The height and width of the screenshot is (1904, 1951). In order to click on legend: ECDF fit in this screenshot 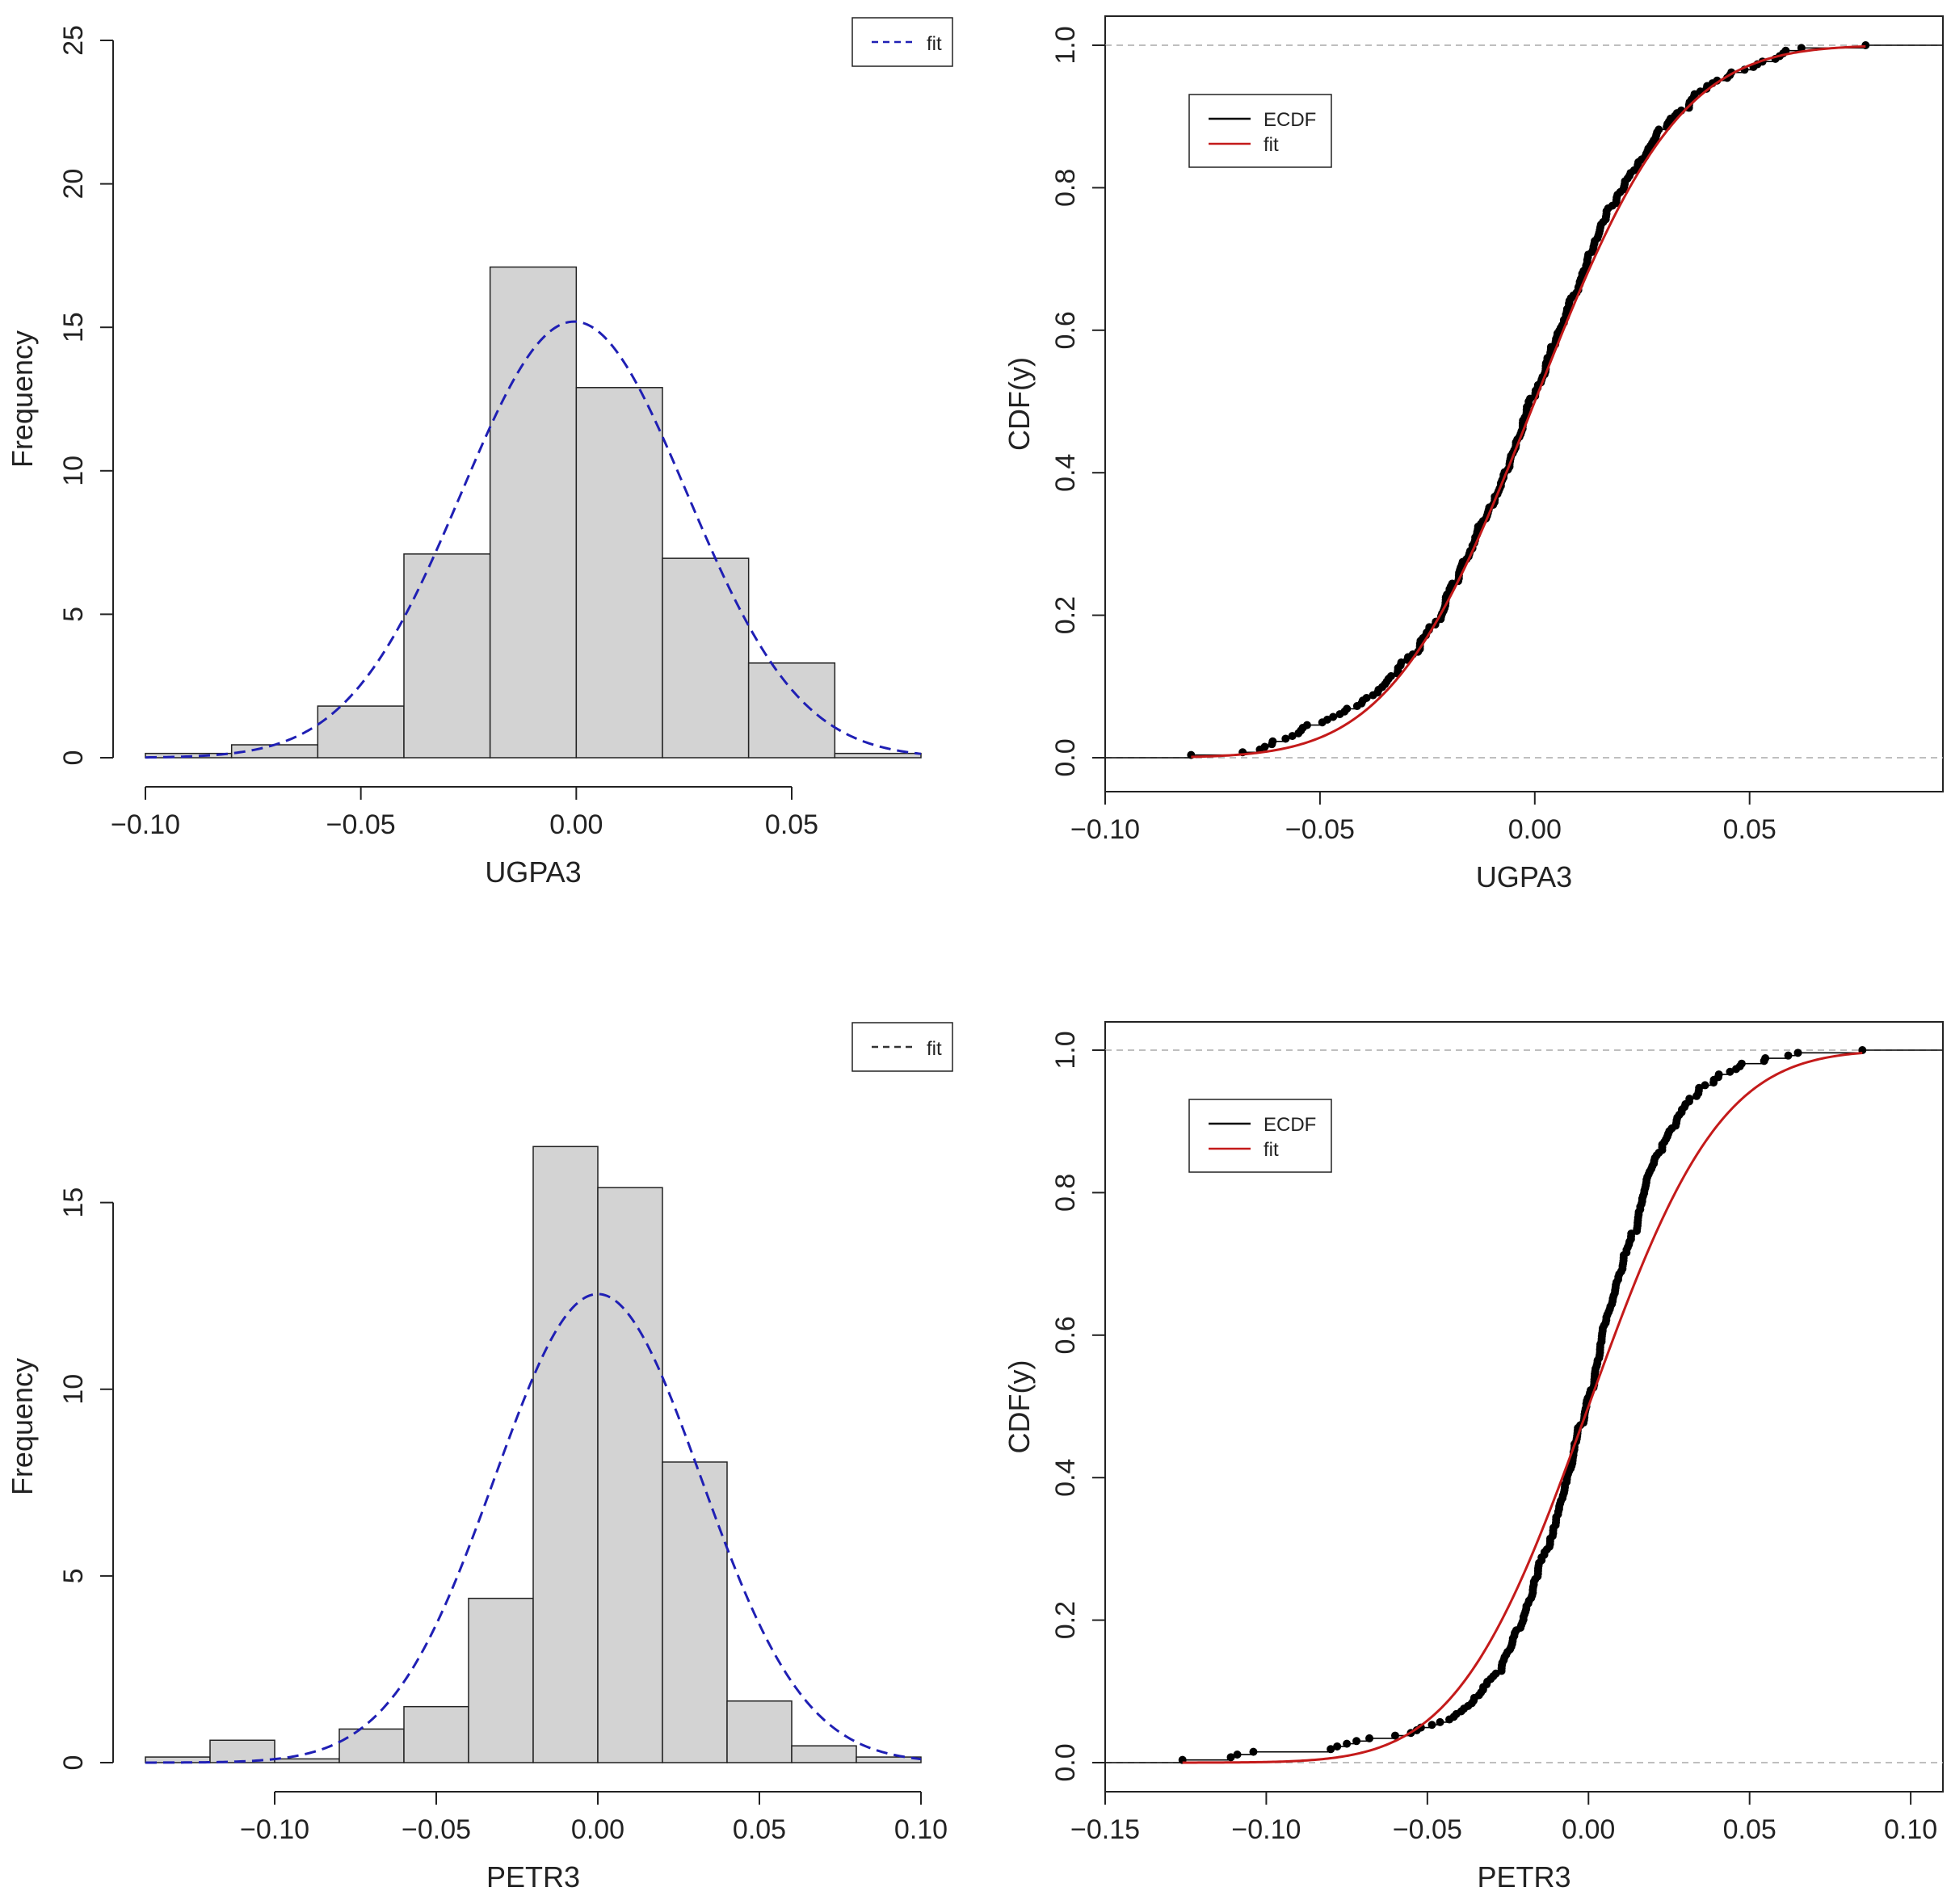, I will do `click(1260, 131)`.